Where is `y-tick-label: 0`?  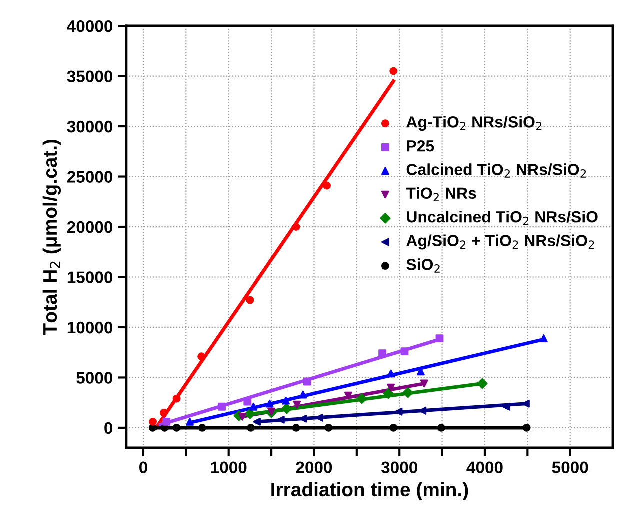 y-tick-label: 0 is located at coordinates (108, 428).